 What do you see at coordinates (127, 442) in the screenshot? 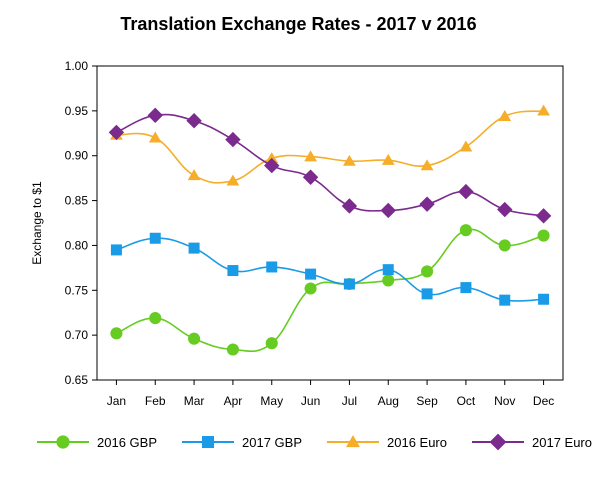
I see `legend-label: 2016 GBP` at bounding box center [127, 442].